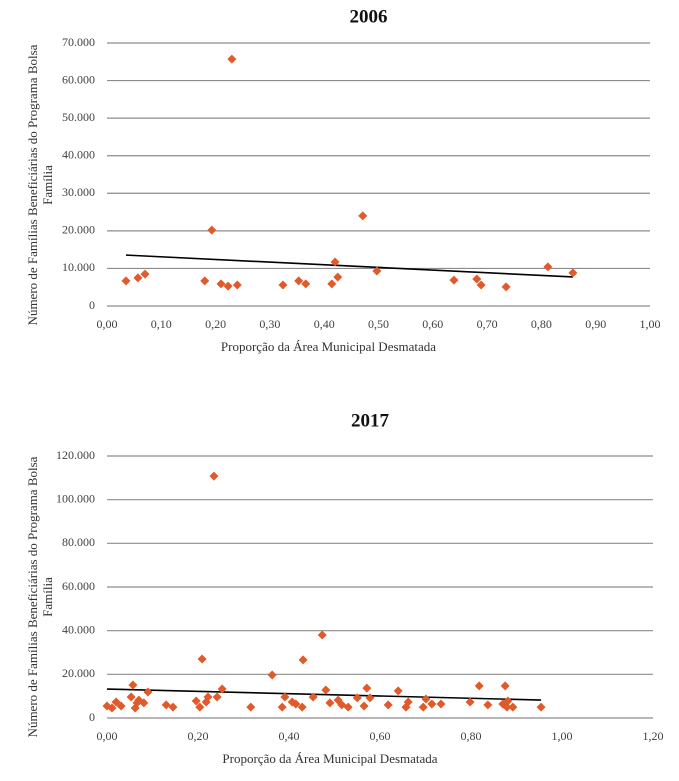 This screenshot has width=679, height=781. What do you see at coordinates (378, 324) in the screenshot?
I see `x-tick-label: 0,50` at bounding box center [378, 324].